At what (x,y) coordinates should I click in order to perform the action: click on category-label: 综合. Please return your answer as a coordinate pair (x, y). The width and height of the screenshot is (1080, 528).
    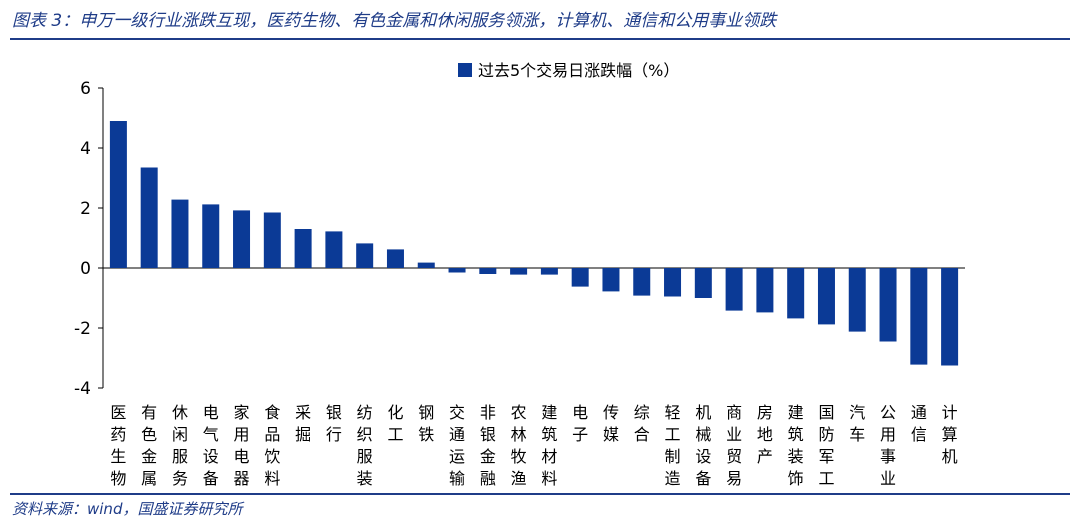
    Looking at the image, I should click on (642, 423).